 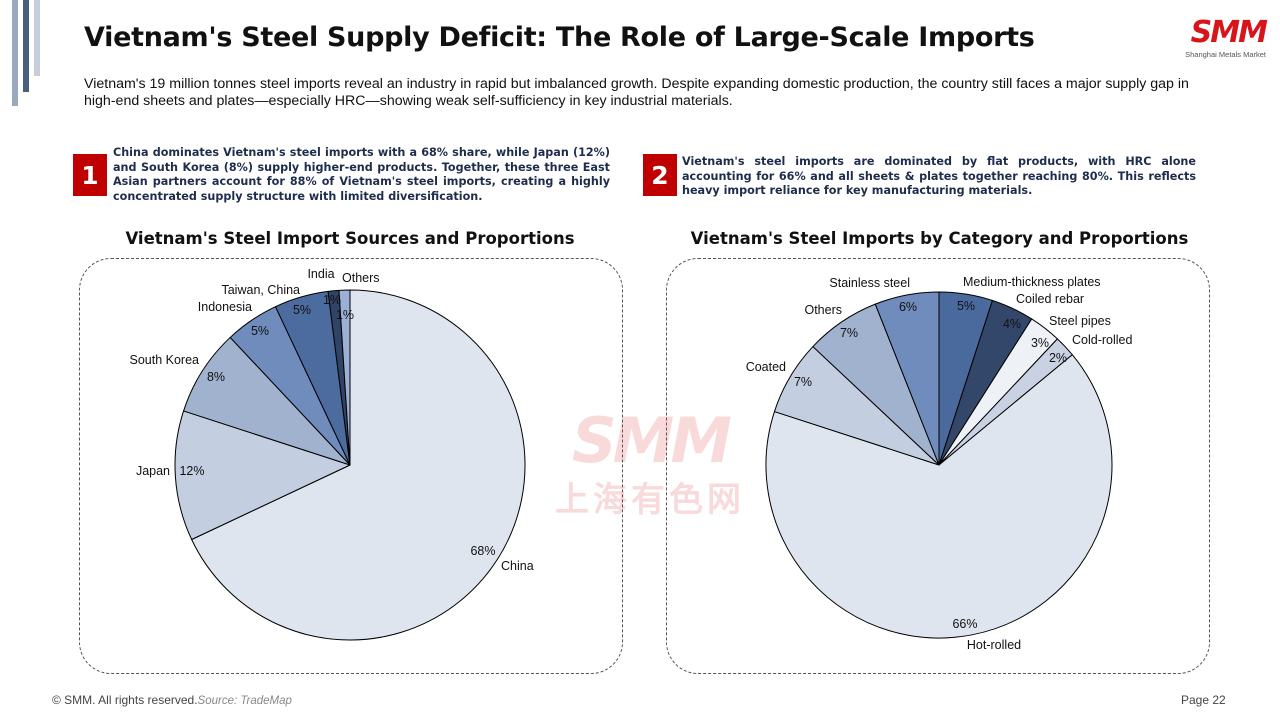 What do you see at coordinates (260, 331) in the screenshot?
I see `pie1-value-label-indonesia: 5%` at bounding box center [260, 331].